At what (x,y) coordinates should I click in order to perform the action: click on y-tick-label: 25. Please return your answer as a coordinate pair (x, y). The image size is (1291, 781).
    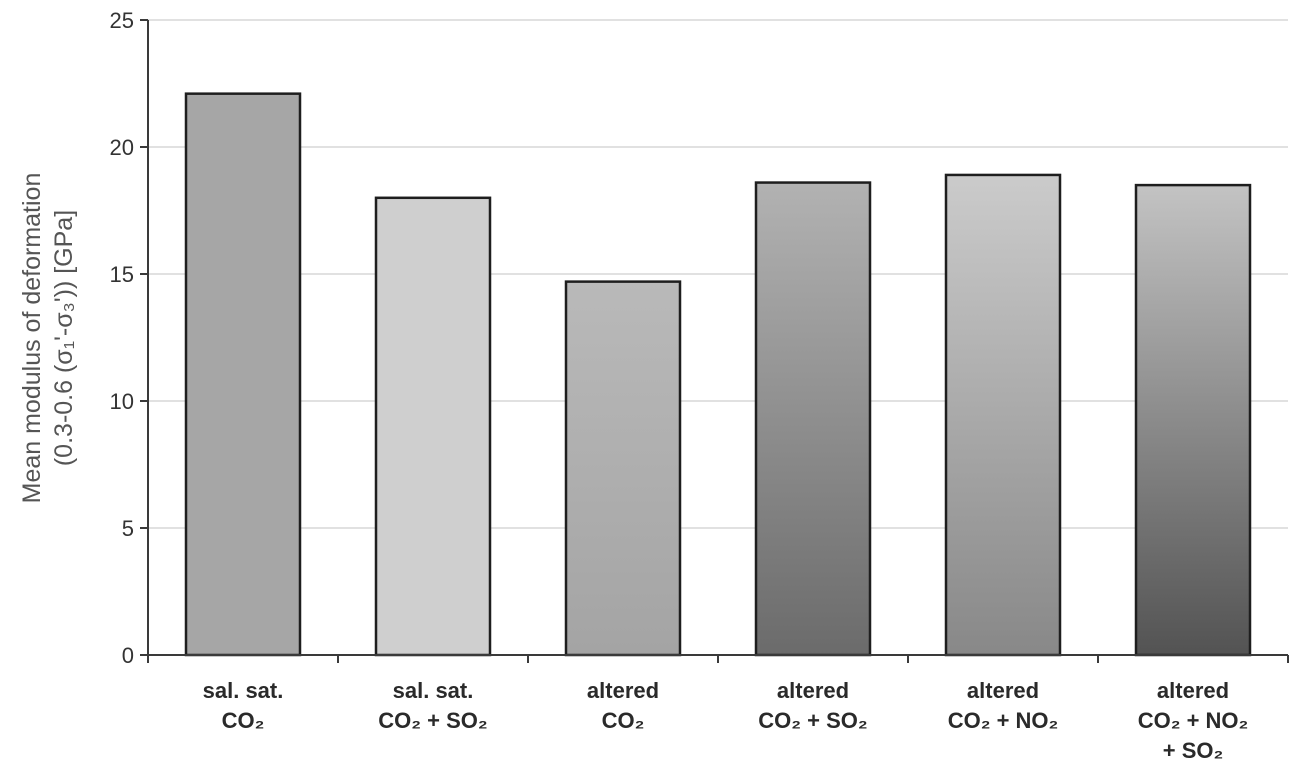
    Looking at the image, I should click on (122, 20).